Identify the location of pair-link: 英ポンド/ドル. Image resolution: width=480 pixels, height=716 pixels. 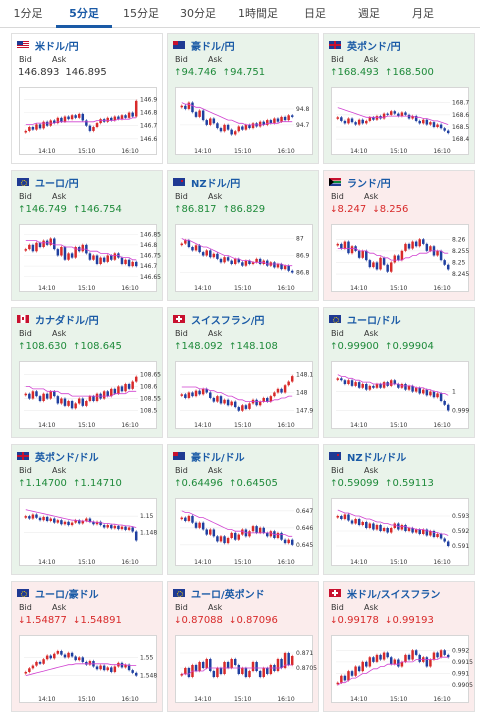
(67, 458).